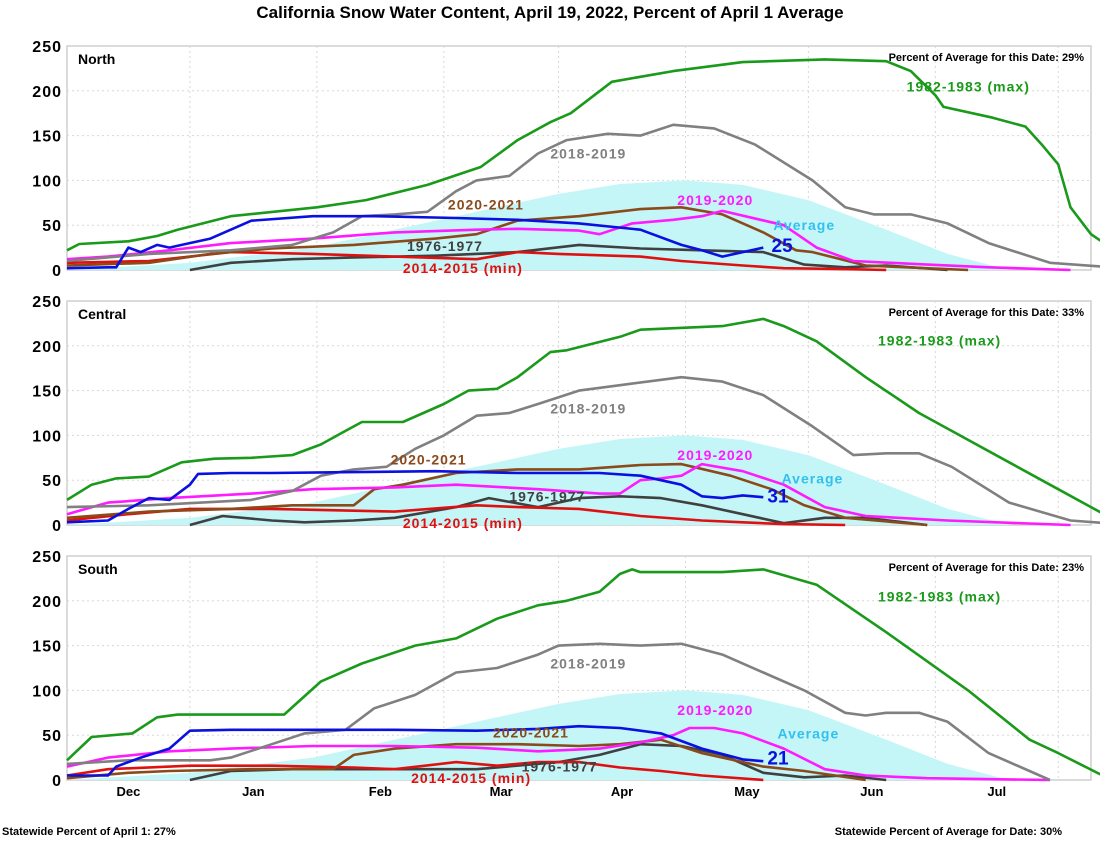  What do you see at coordinates (778, 496) in the screenshot?
I see `current-value-label: 31` at bounding box center [778, 496].